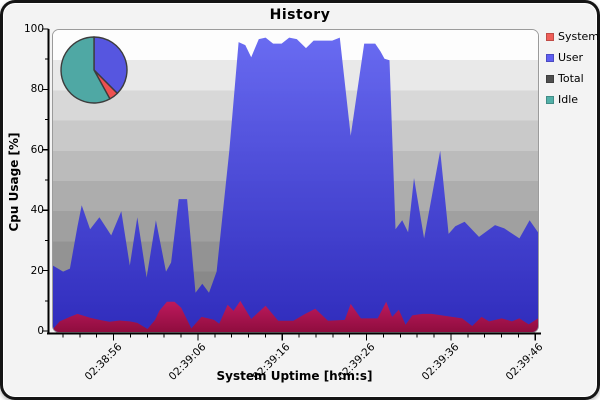  I want to click on area-system, so click(295, 316).